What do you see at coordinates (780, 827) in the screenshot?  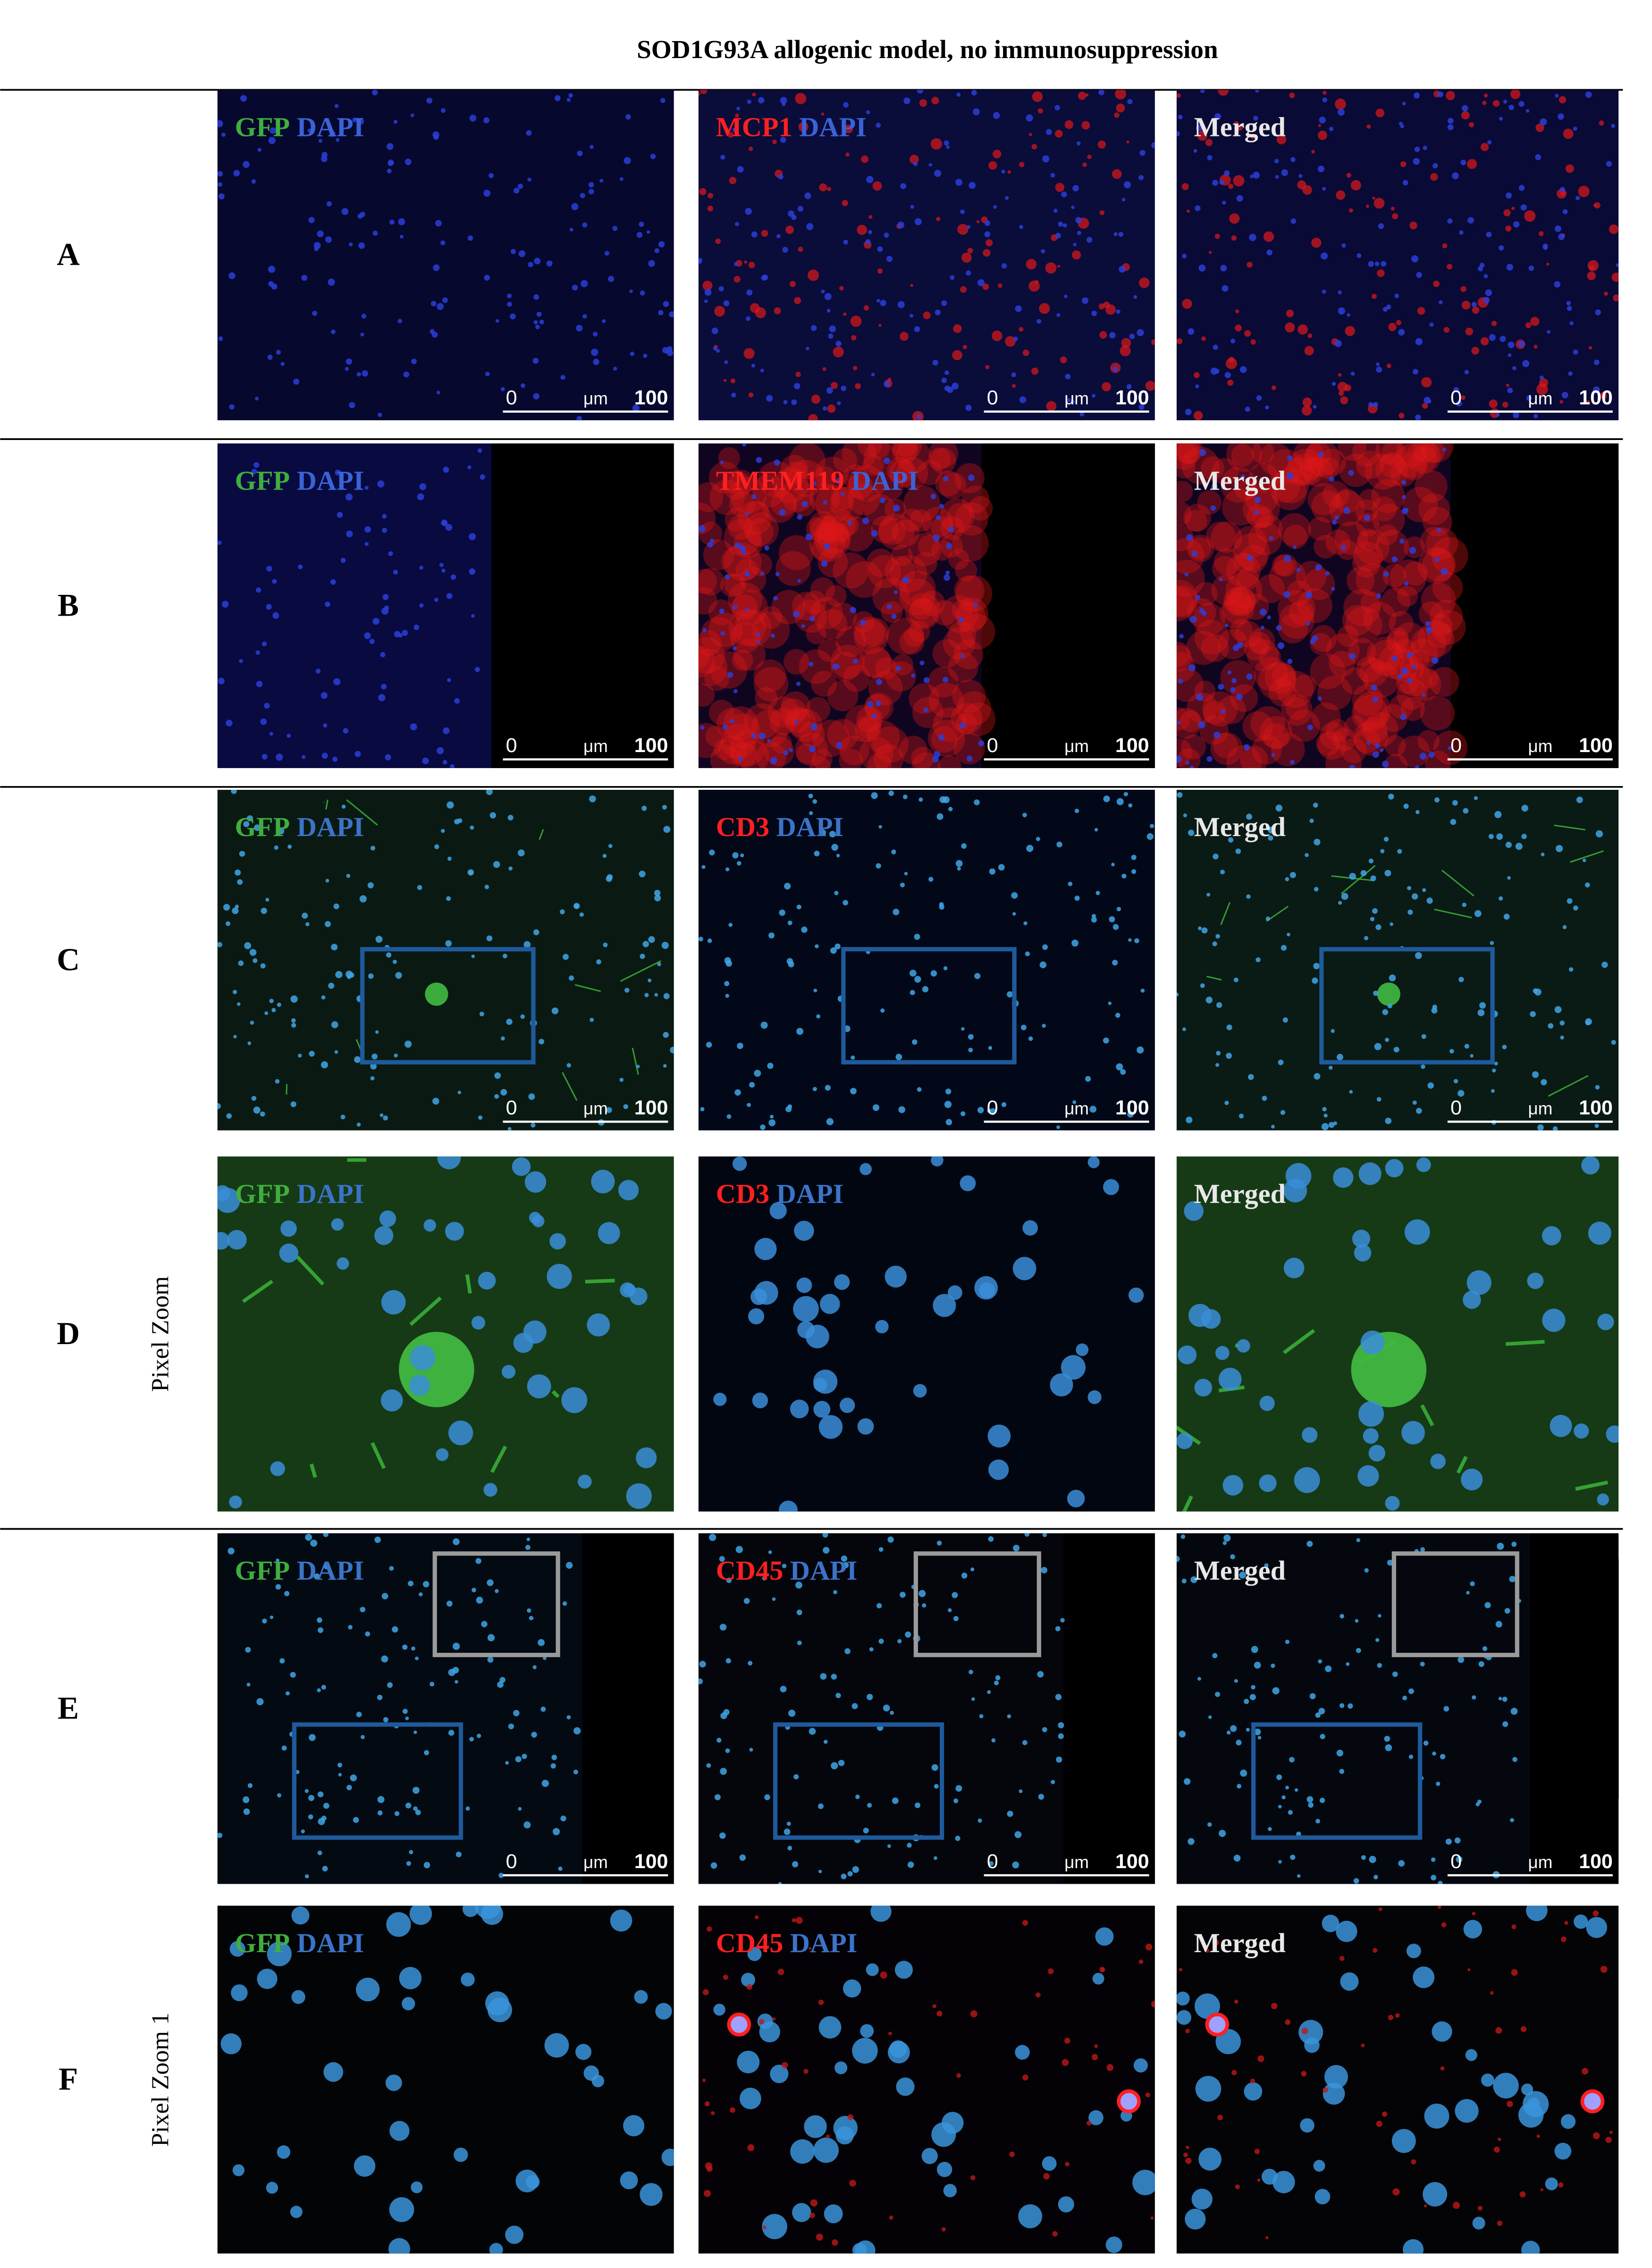 I see `channel-label: CD3 DAPI` at bounding box center [780, 827].